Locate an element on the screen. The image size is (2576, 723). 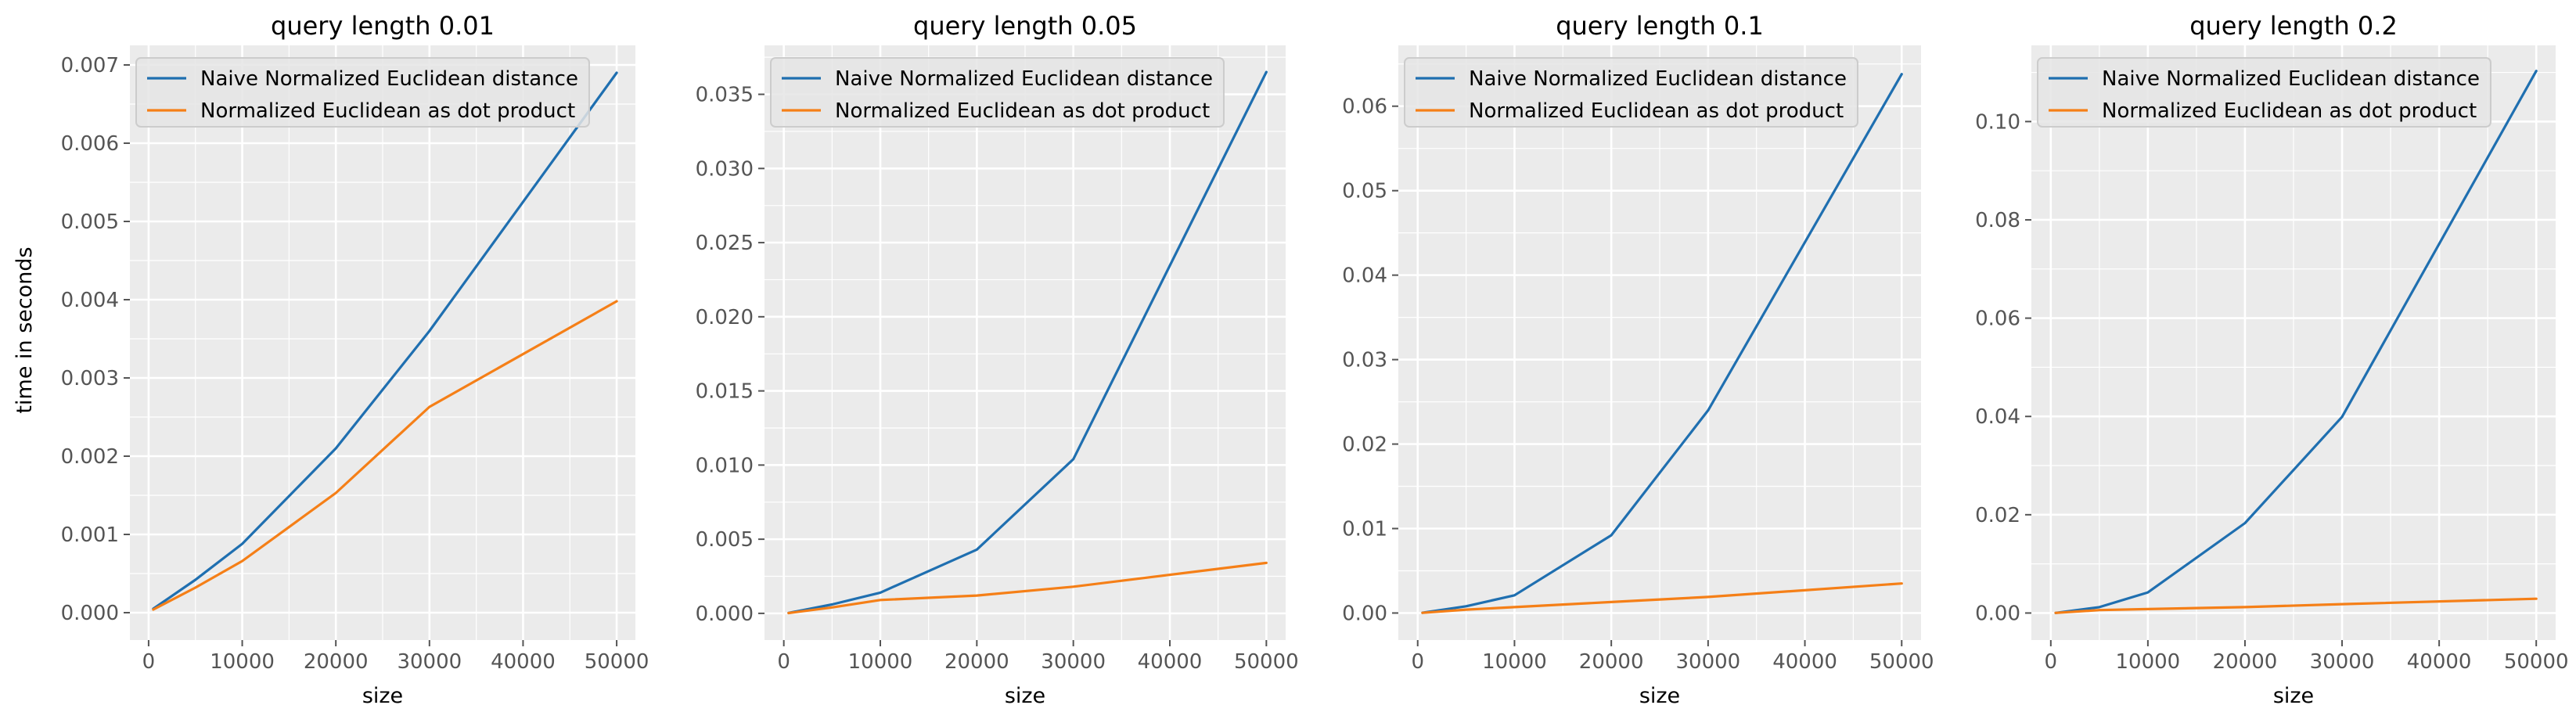
chart-title: query length 0.01 is located at coordinates (383, 26).